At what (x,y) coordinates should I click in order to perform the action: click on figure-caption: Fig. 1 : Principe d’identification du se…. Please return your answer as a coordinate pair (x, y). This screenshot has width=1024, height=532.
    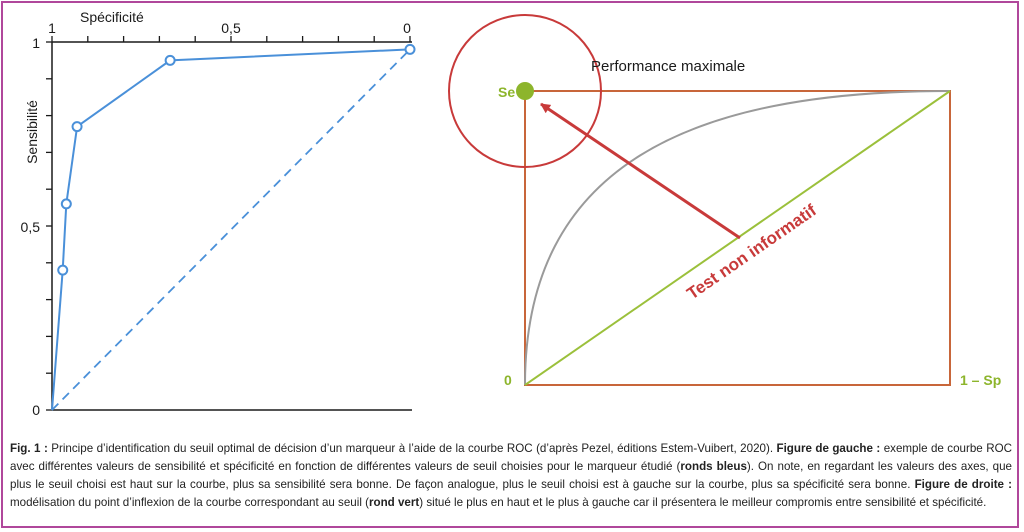
    Looking at the image, I should click on (511, 476).